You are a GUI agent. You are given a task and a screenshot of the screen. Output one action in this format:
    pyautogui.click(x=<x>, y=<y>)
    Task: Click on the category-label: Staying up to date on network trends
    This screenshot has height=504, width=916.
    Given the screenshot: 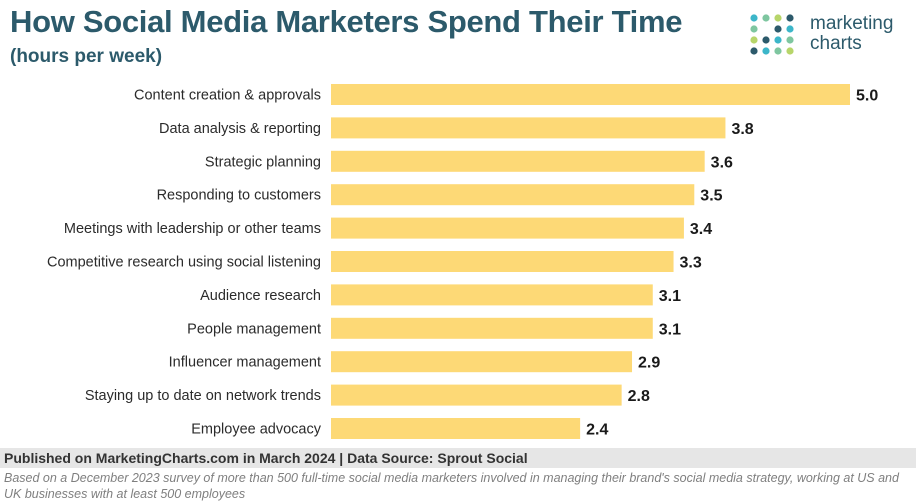 What is the action you would take?
    pyautogui.click(x=203, y=396)
    